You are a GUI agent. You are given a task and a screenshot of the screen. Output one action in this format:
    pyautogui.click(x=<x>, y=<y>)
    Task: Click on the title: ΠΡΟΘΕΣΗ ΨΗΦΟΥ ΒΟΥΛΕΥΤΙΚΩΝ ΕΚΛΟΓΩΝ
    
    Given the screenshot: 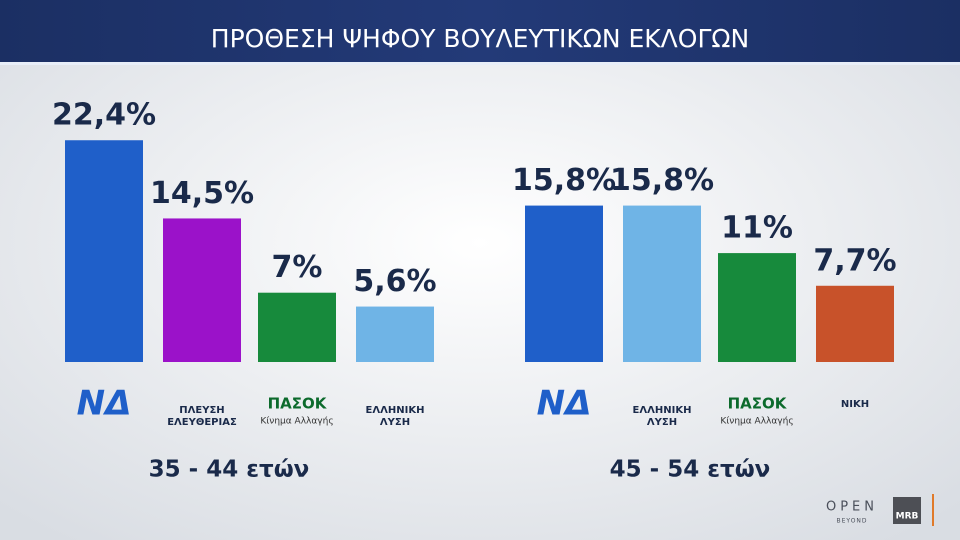 What is the action you would take?
    pyautogui.click(x=480, y=38)
    